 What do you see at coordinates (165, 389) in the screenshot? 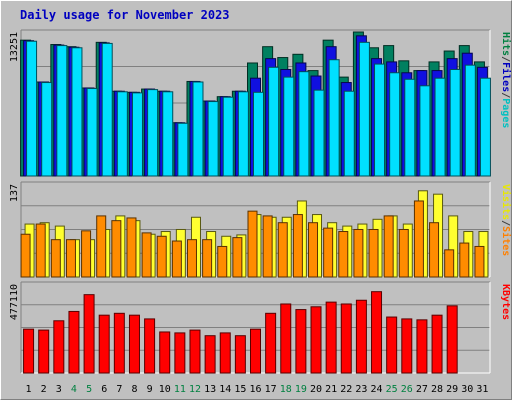
I see `x-tick-label: 10` at bounding box center [165, 389].